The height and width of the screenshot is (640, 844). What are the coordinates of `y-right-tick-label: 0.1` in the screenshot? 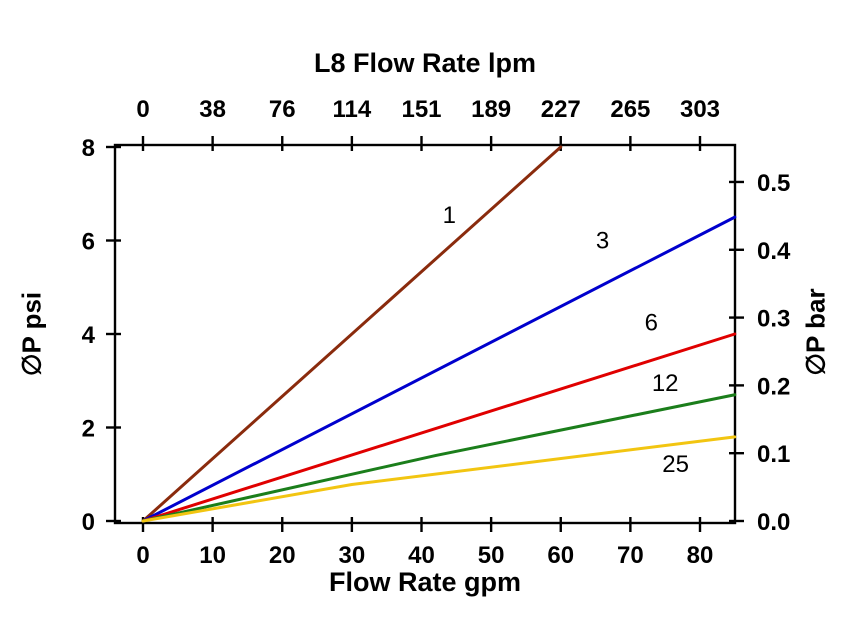 It's located at (773, 454).